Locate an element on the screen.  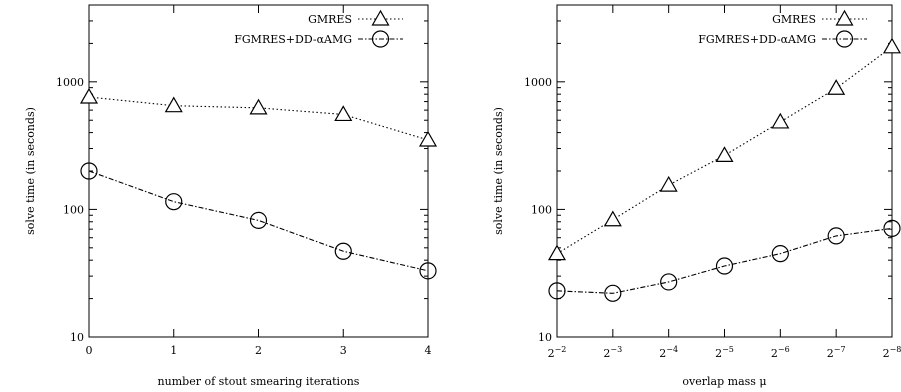
x-tick-label: 2−8 is located at coordinates (892, 352).